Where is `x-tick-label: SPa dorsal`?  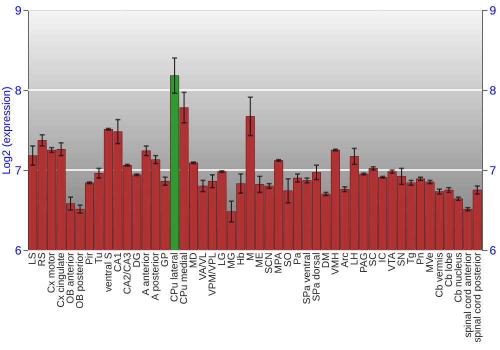
x-tick-label: SPa dorsal is located at coordinates (316, 277).